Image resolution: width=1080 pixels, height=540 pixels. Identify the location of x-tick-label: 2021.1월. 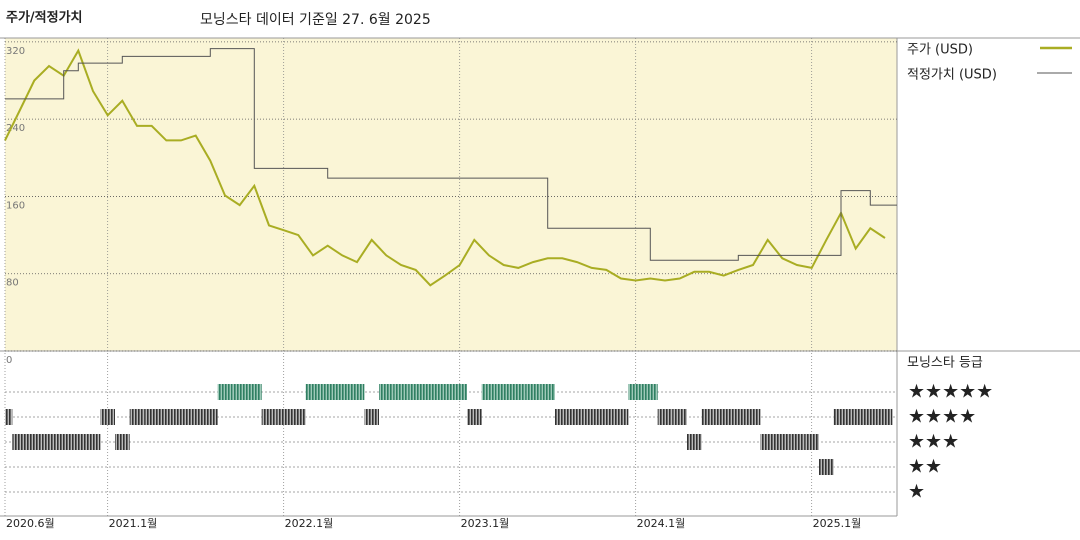
(133, 523).